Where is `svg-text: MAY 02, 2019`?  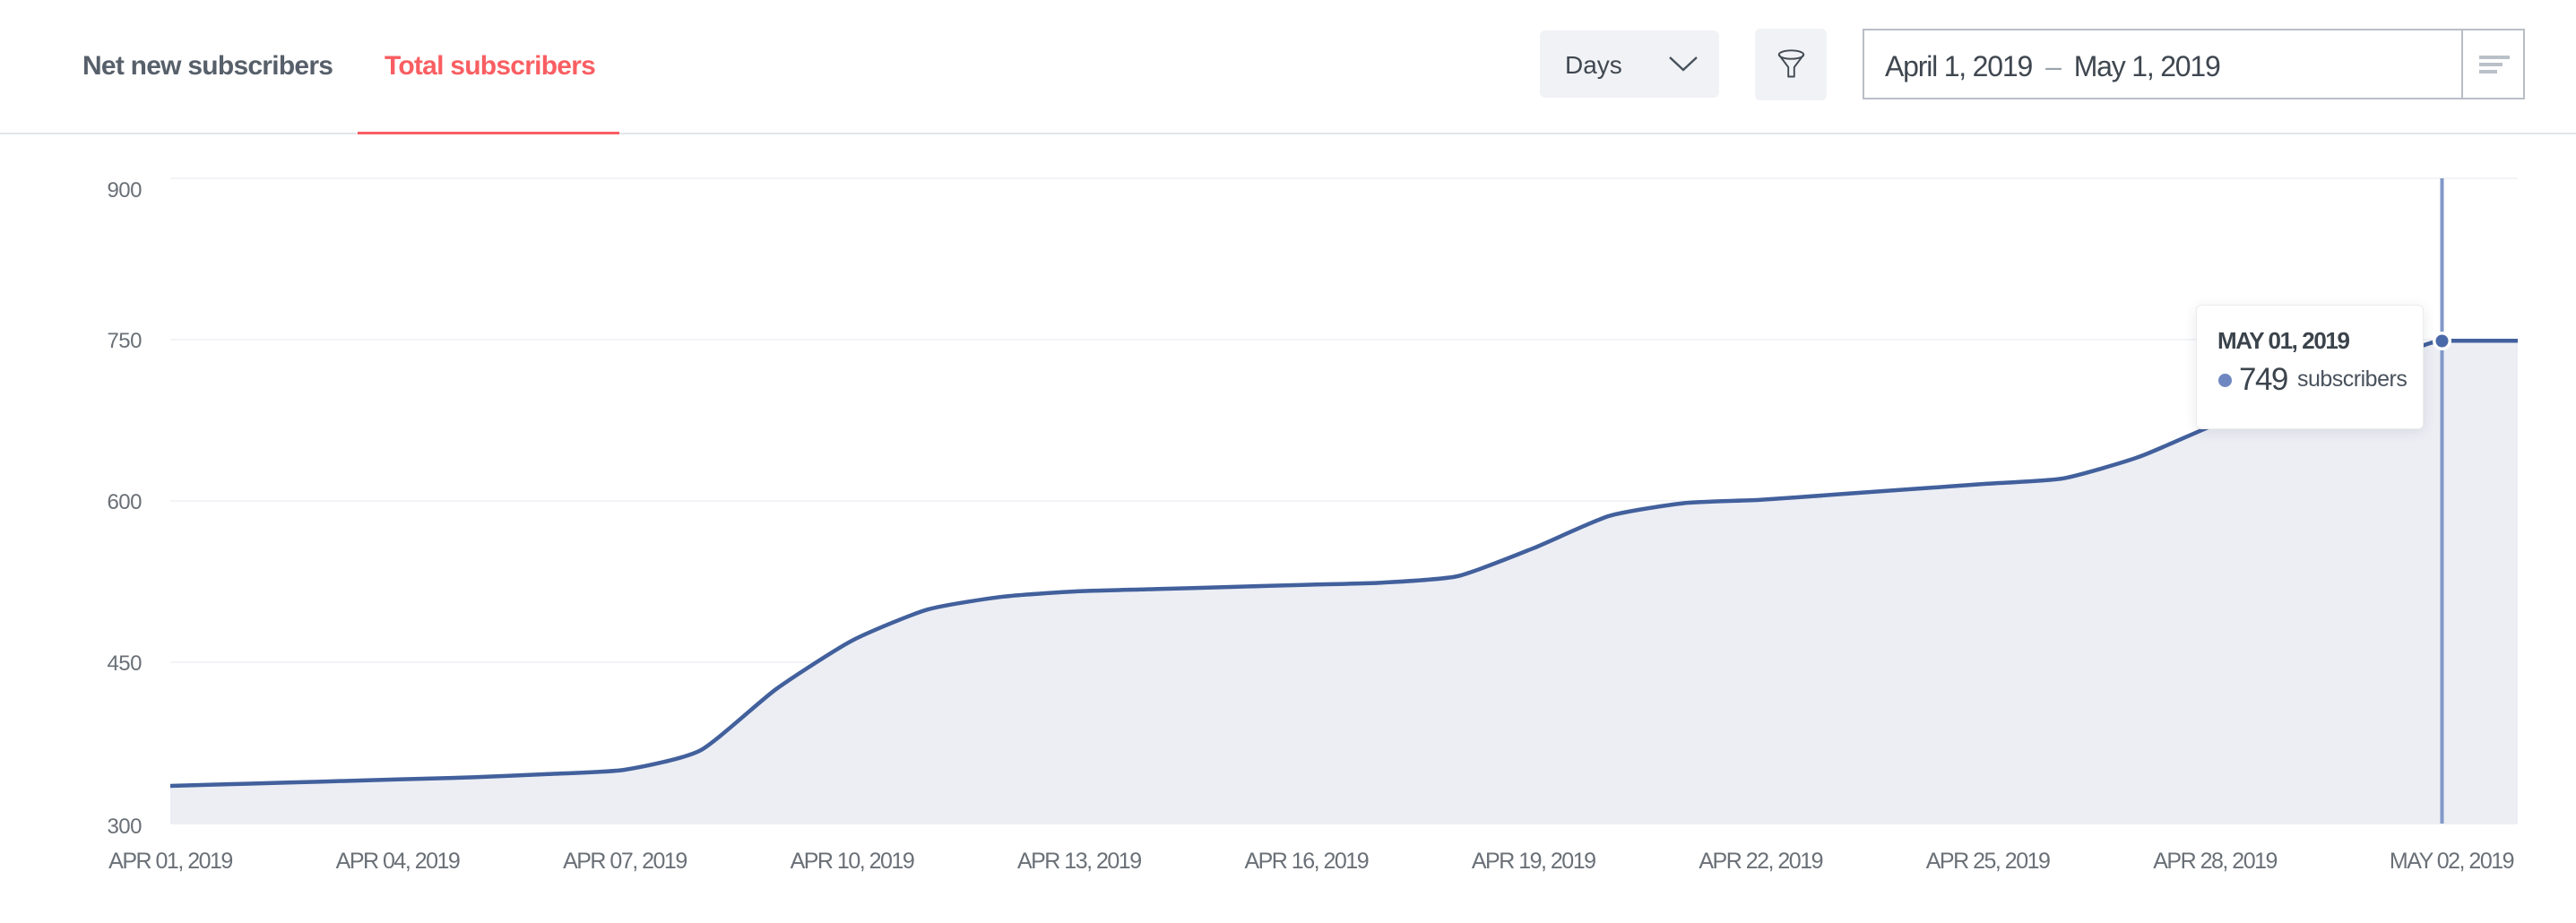
svg-text: MAY 02, 2019 is located at coordinates (2452, 861).